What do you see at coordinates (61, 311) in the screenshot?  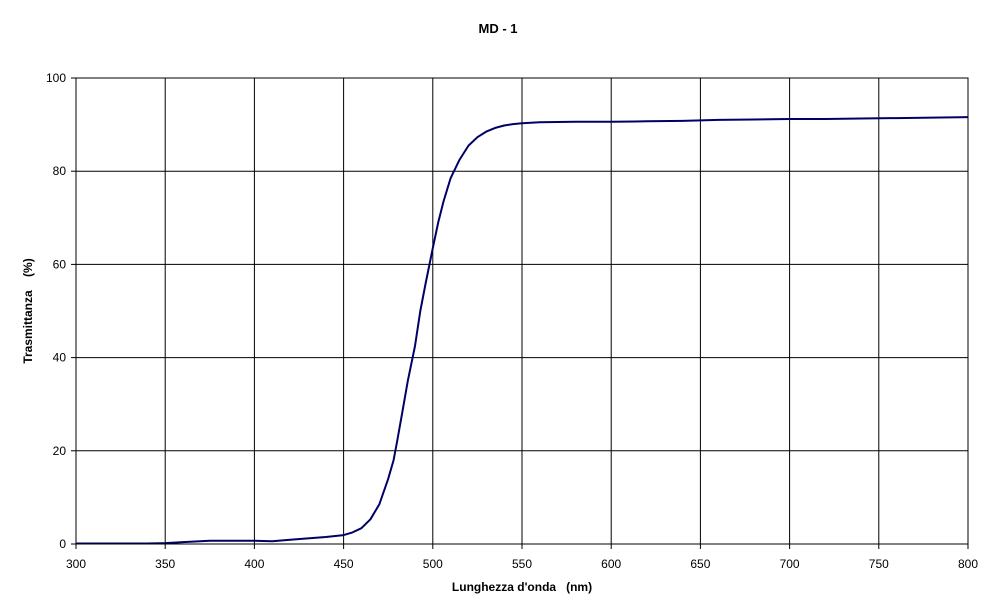 I see `y-axis-ticks: 0 20 40 60 80 100` at bounding box center [61, 311].